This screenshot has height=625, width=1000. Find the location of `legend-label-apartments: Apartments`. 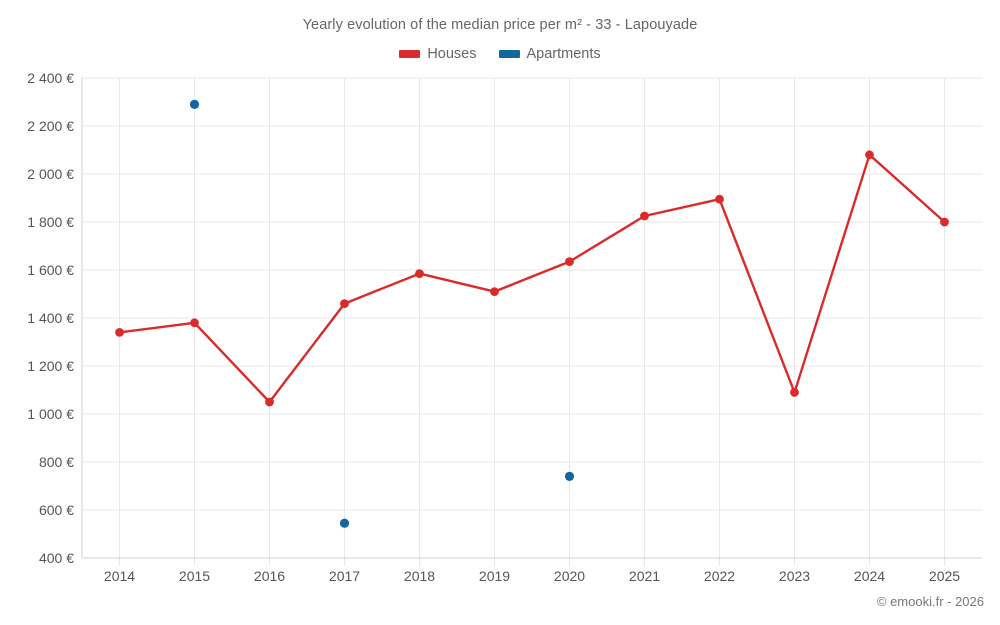

legend-label-apartments: Apartments is located at coordinates (563, 54).